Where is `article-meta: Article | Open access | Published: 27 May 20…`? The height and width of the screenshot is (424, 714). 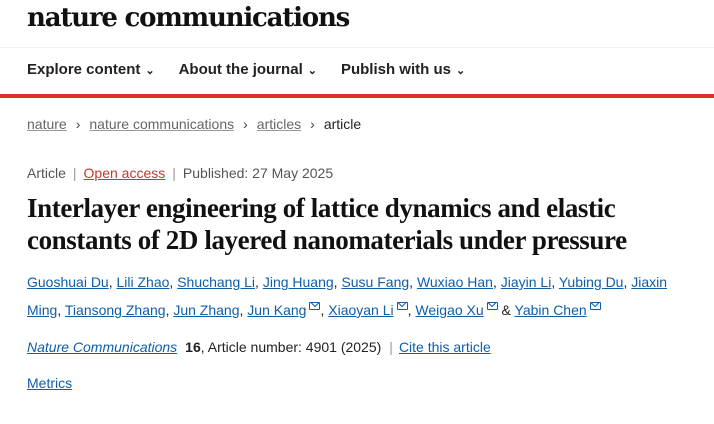 article-meta: Article | Open access | Published: 27 May 20… is located at coordinates (365, 173).